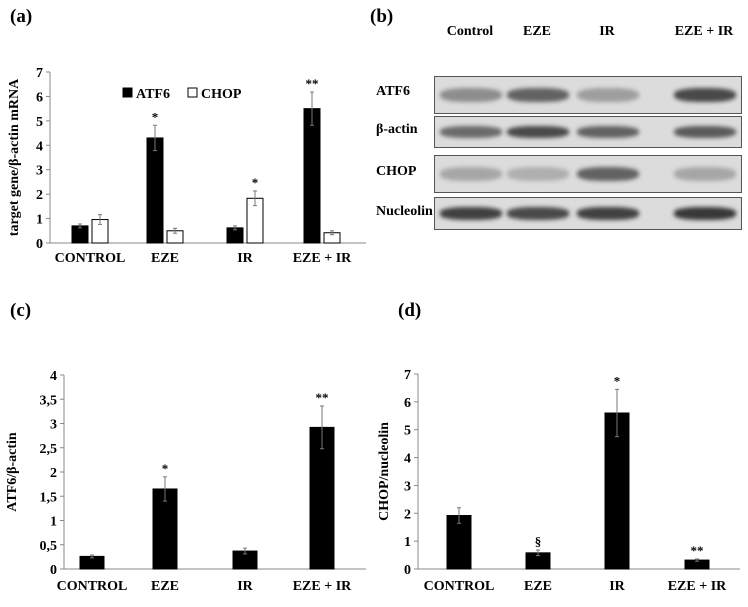 This screenshot has width=748, height=607. What do you see at coordinates (382, 16) in the screenshot?
I see `panel-label-b: (b)` at bounding box center [382, 16].